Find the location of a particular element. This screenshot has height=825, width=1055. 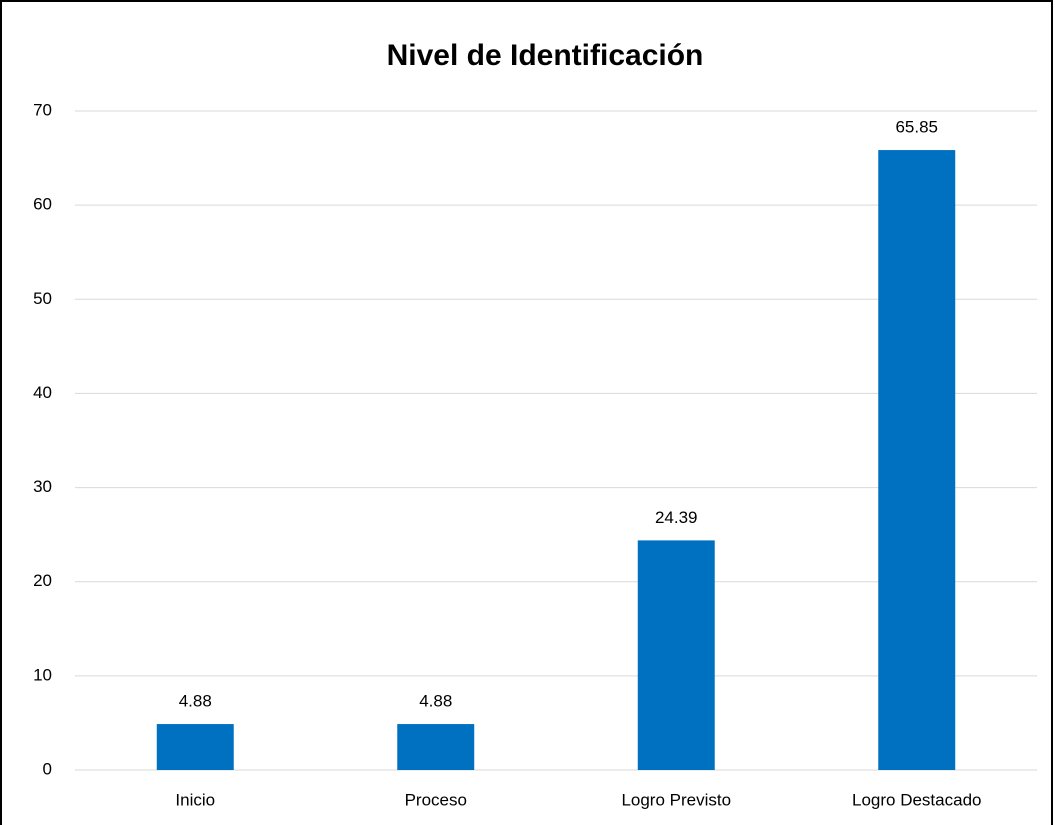

y-tick-label: 60 is located at coordinates (42, 204).